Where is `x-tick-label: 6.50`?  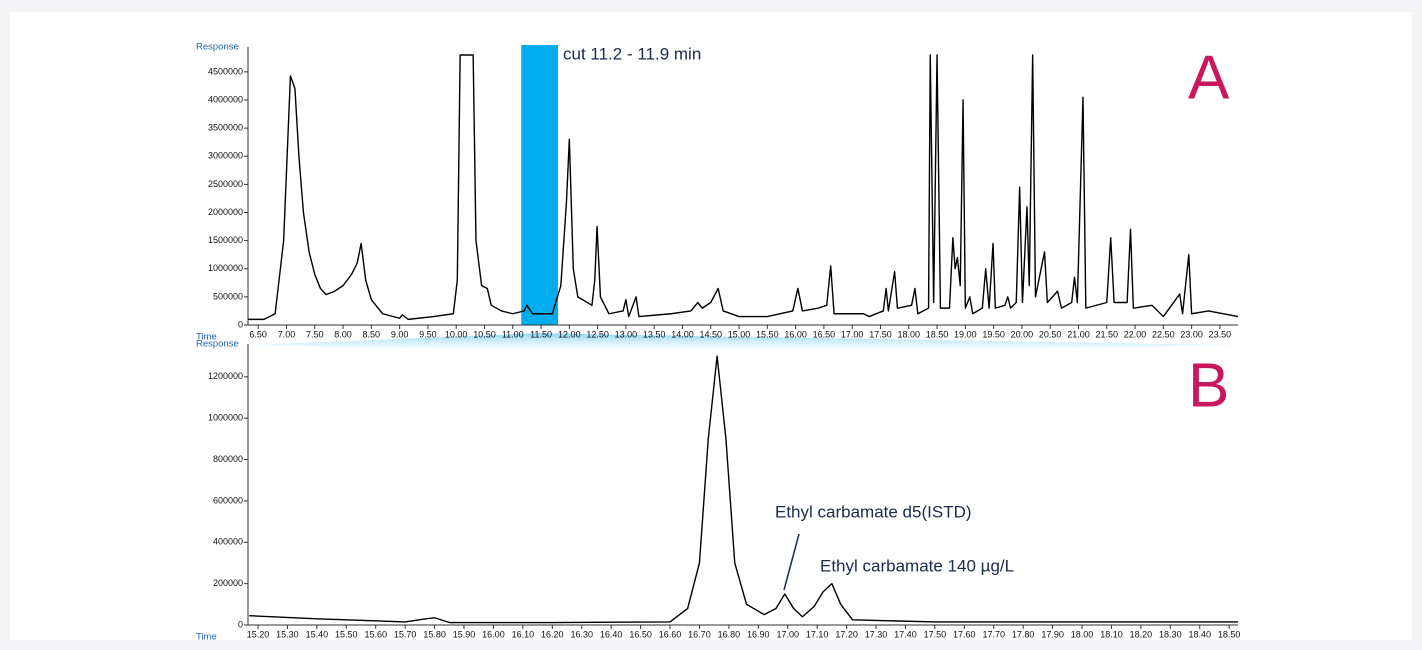
x-tick-label: 6.50 is located at coordinates (258, 334).